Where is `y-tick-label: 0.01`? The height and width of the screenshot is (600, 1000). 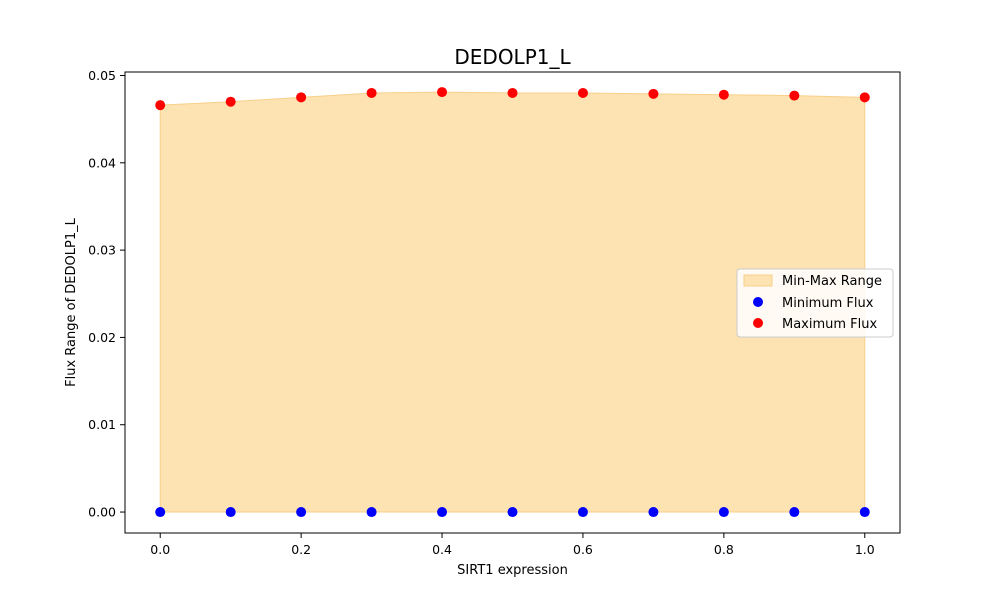 y-tick-label: 0.01 is located at coordinates (102, 424).